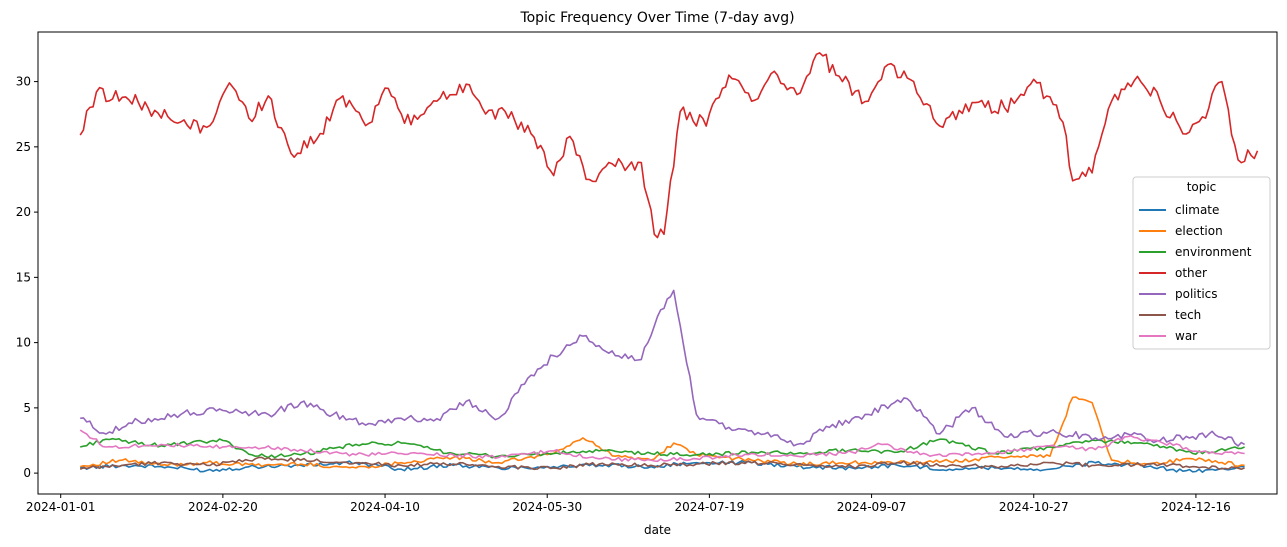 Image resolution: width=1287 pixels, height=547 pixels. I want to click on legend-label-politics: politics, so click(1196, 294).